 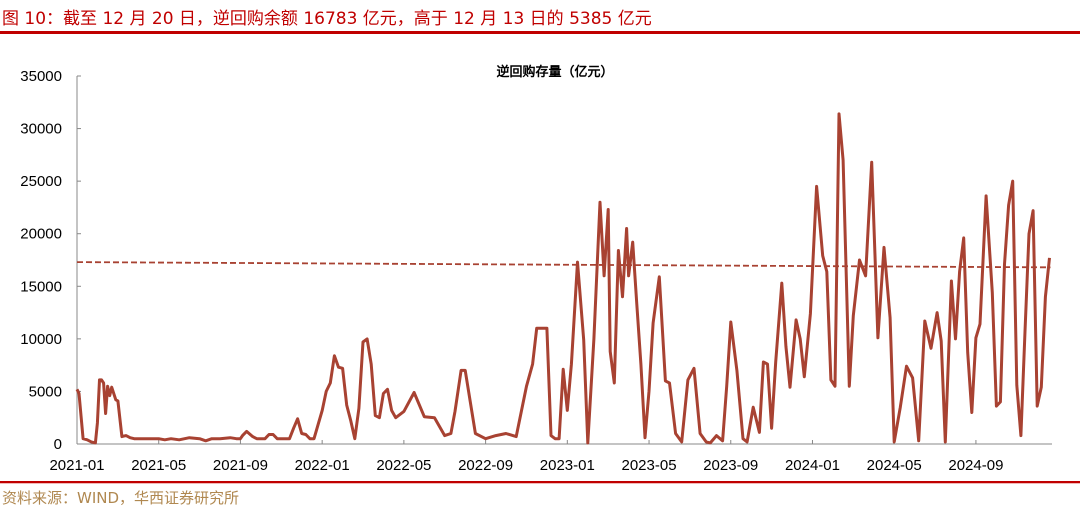 What do you see at coordinates (41, 129) in the screenshot?
I see `y-tick-label: 30000` at bounding box center [41, 129].